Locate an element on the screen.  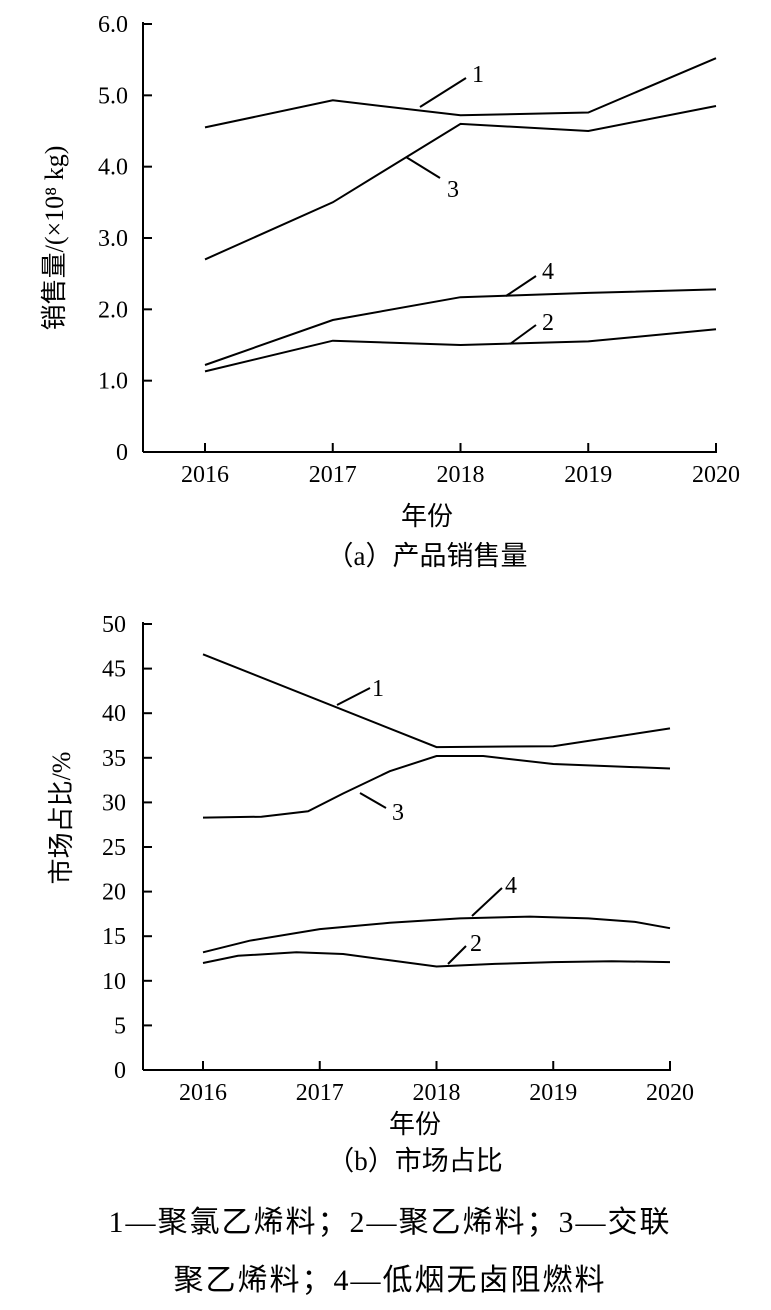
chart-b-y-tick-label: 40 is located at coordinates (114, 714).